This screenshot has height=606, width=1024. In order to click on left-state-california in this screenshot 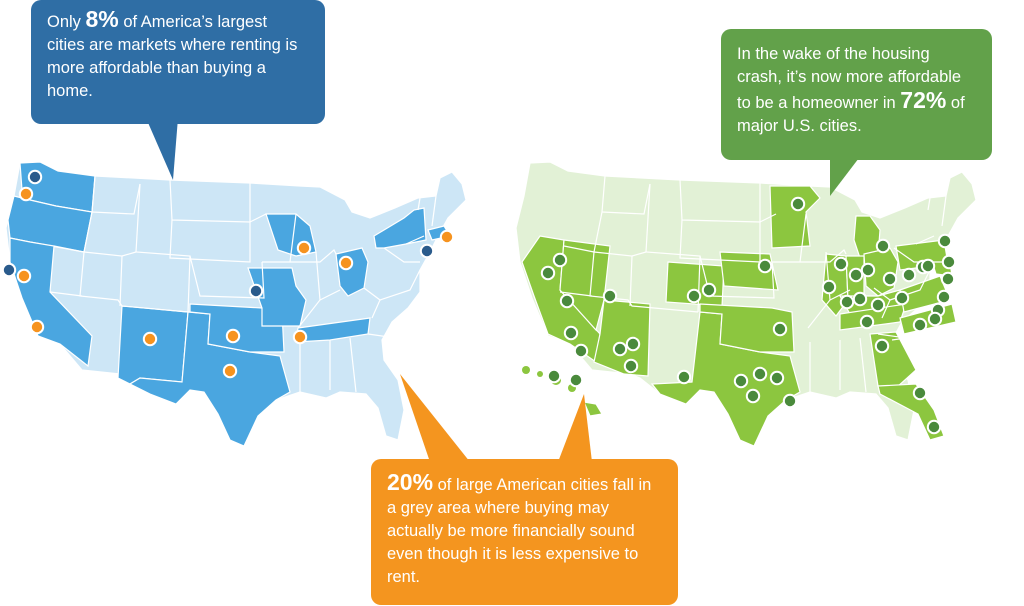, I will do `click(51, 302)`.